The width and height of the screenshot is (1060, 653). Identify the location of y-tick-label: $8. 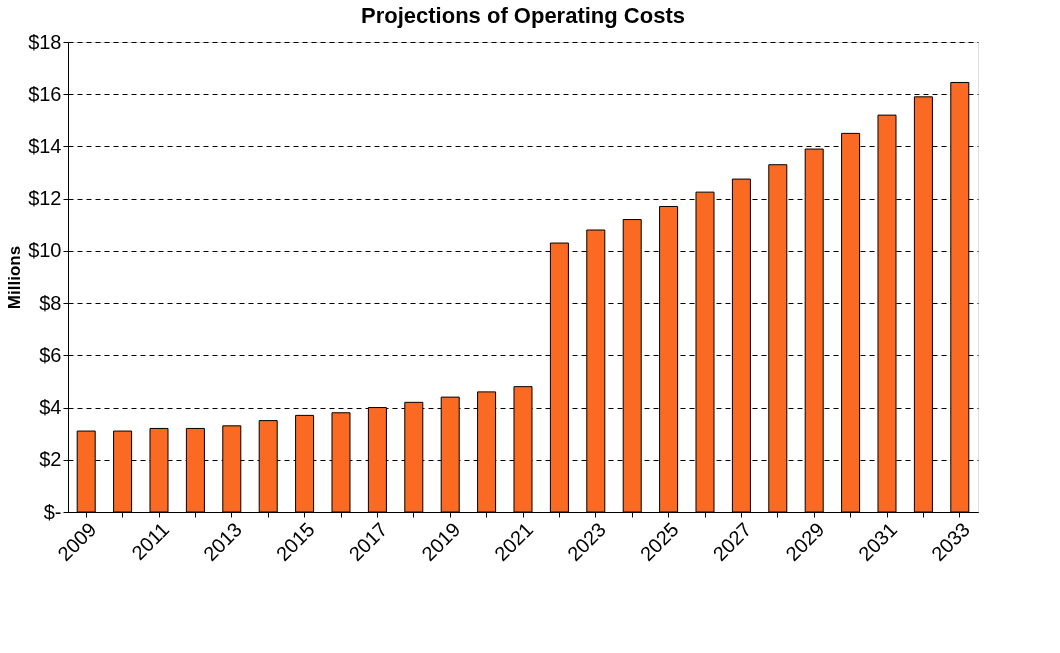
(50, 302).